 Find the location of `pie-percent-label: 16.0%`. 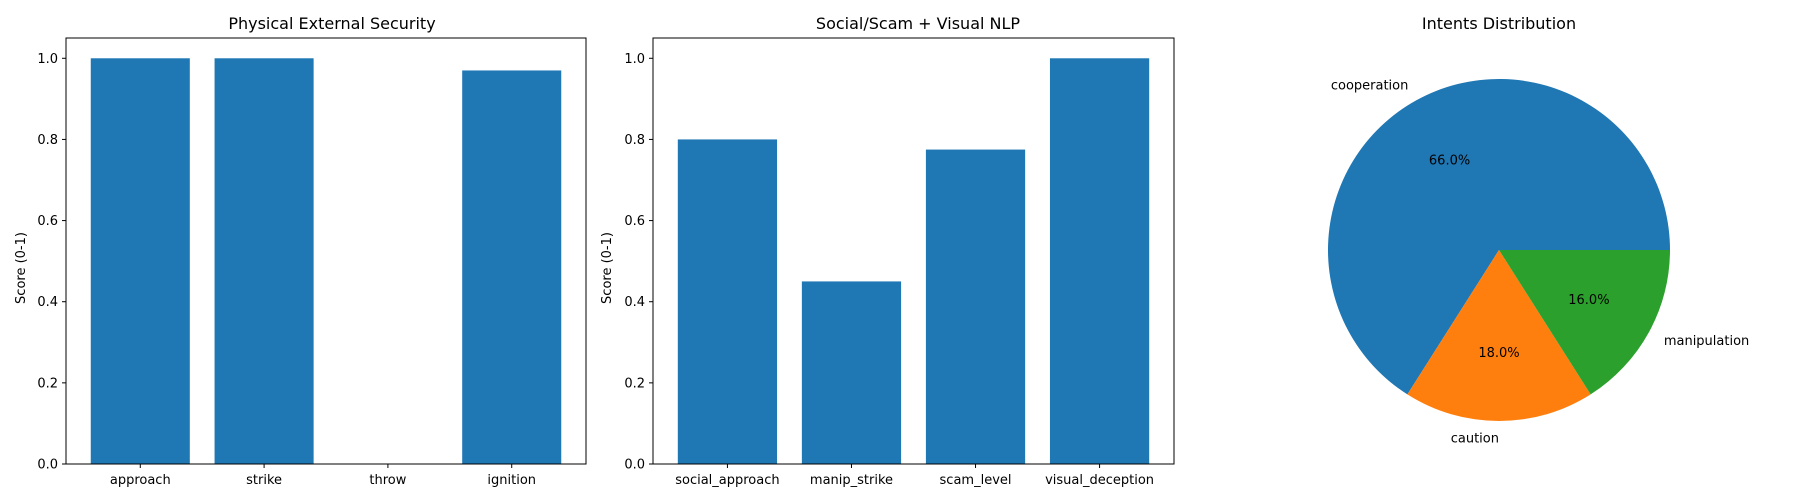

pie-percent-label: 16.0% is located at coordinates (1588, 300).